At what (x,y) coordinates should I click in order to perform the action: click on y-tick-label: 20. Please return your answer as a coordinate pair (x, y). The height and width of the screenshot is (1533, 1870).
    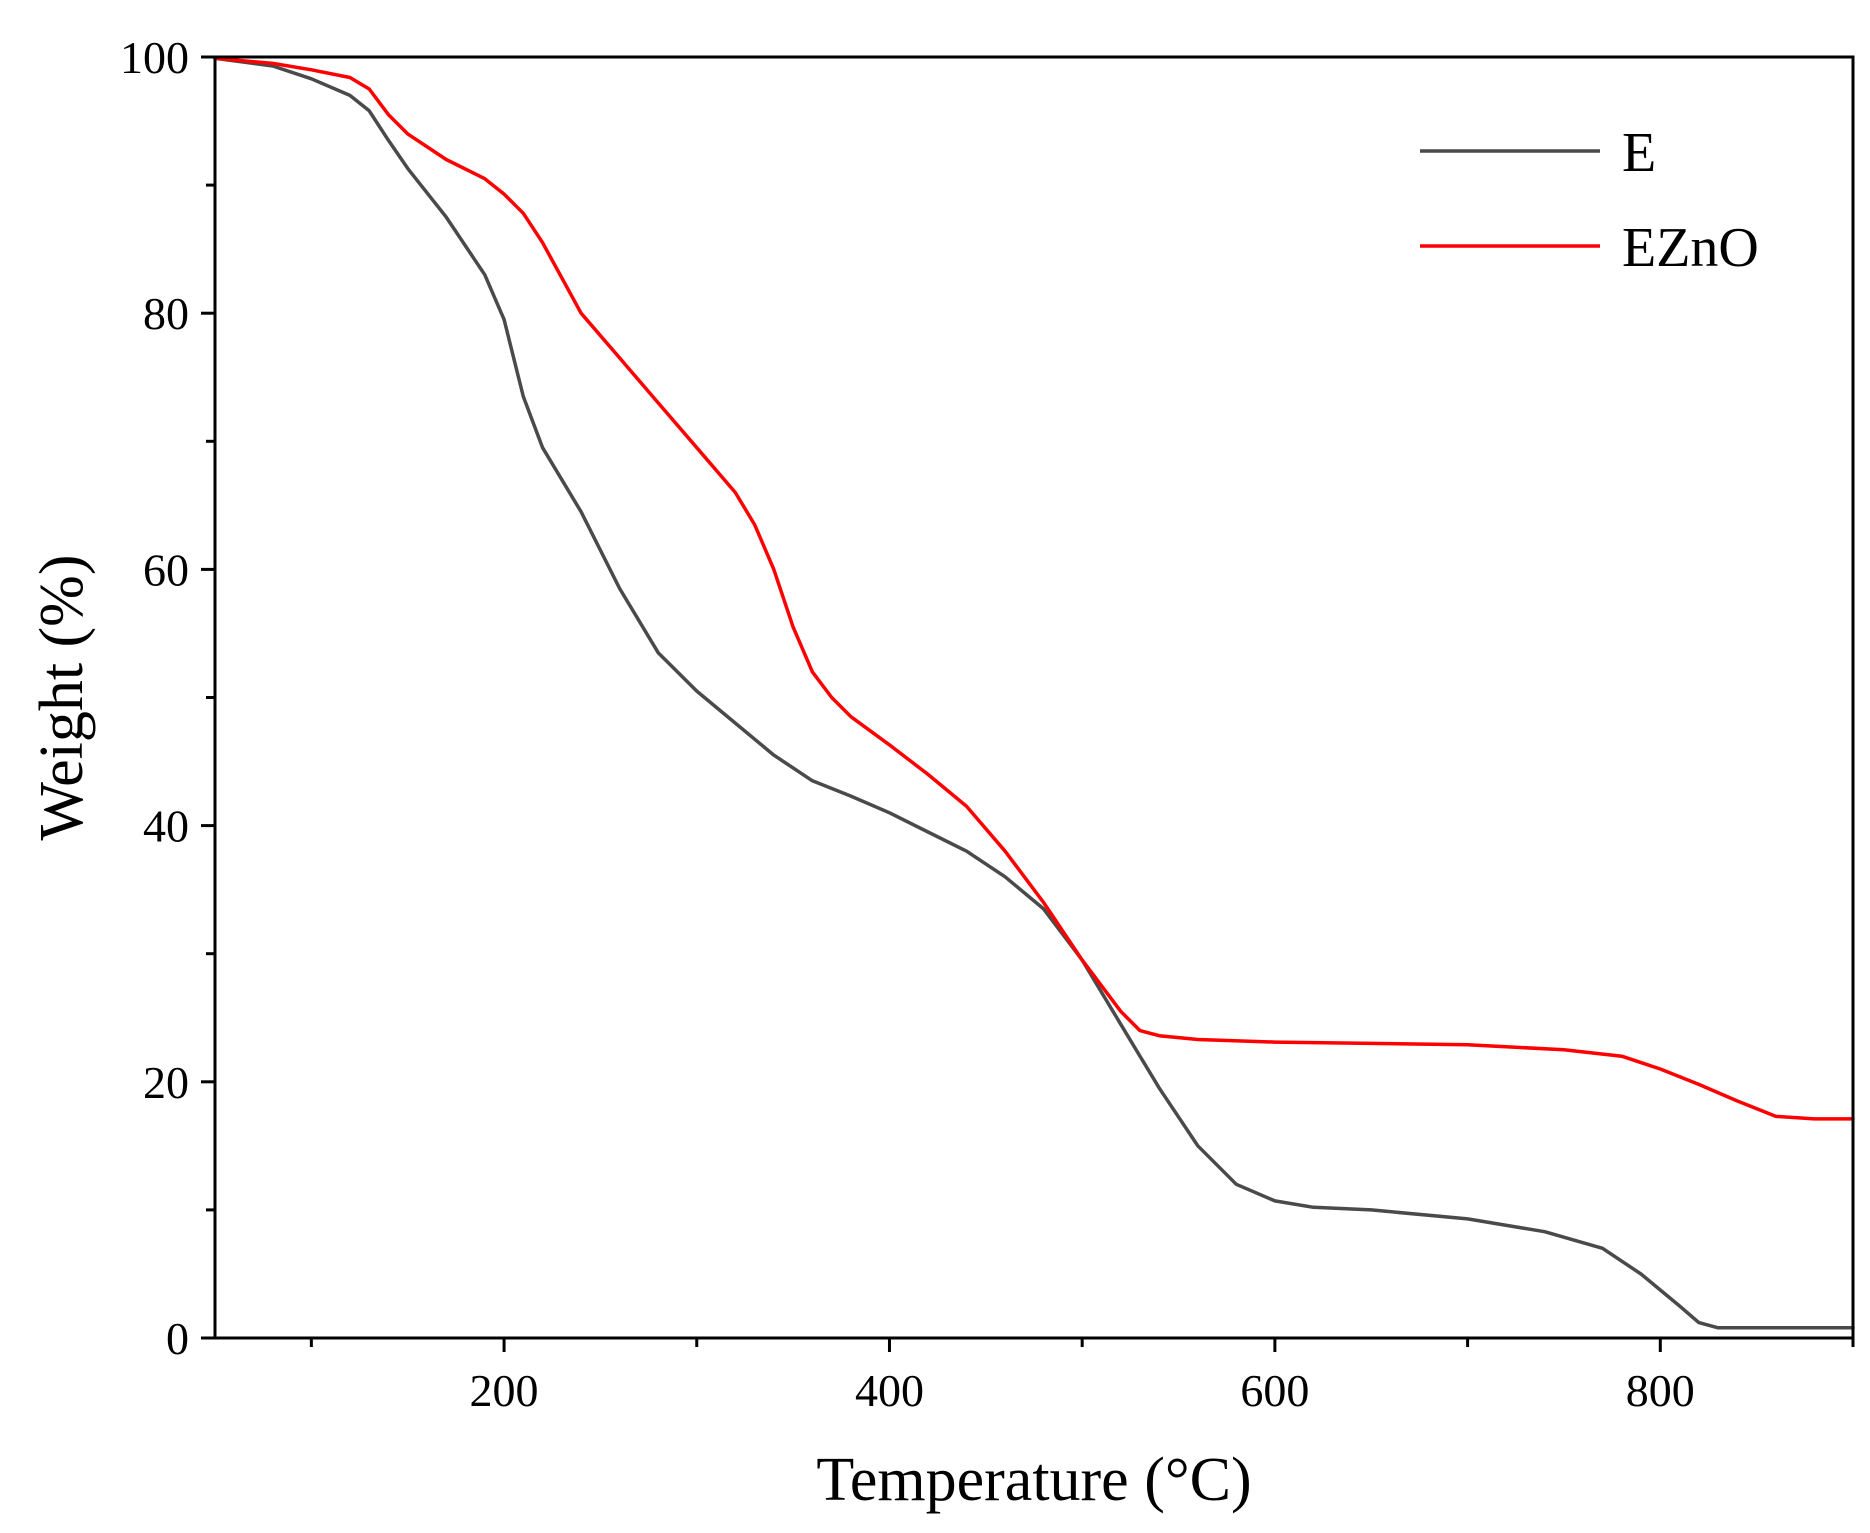
    Looking at the image, I should click on (166, 1082).